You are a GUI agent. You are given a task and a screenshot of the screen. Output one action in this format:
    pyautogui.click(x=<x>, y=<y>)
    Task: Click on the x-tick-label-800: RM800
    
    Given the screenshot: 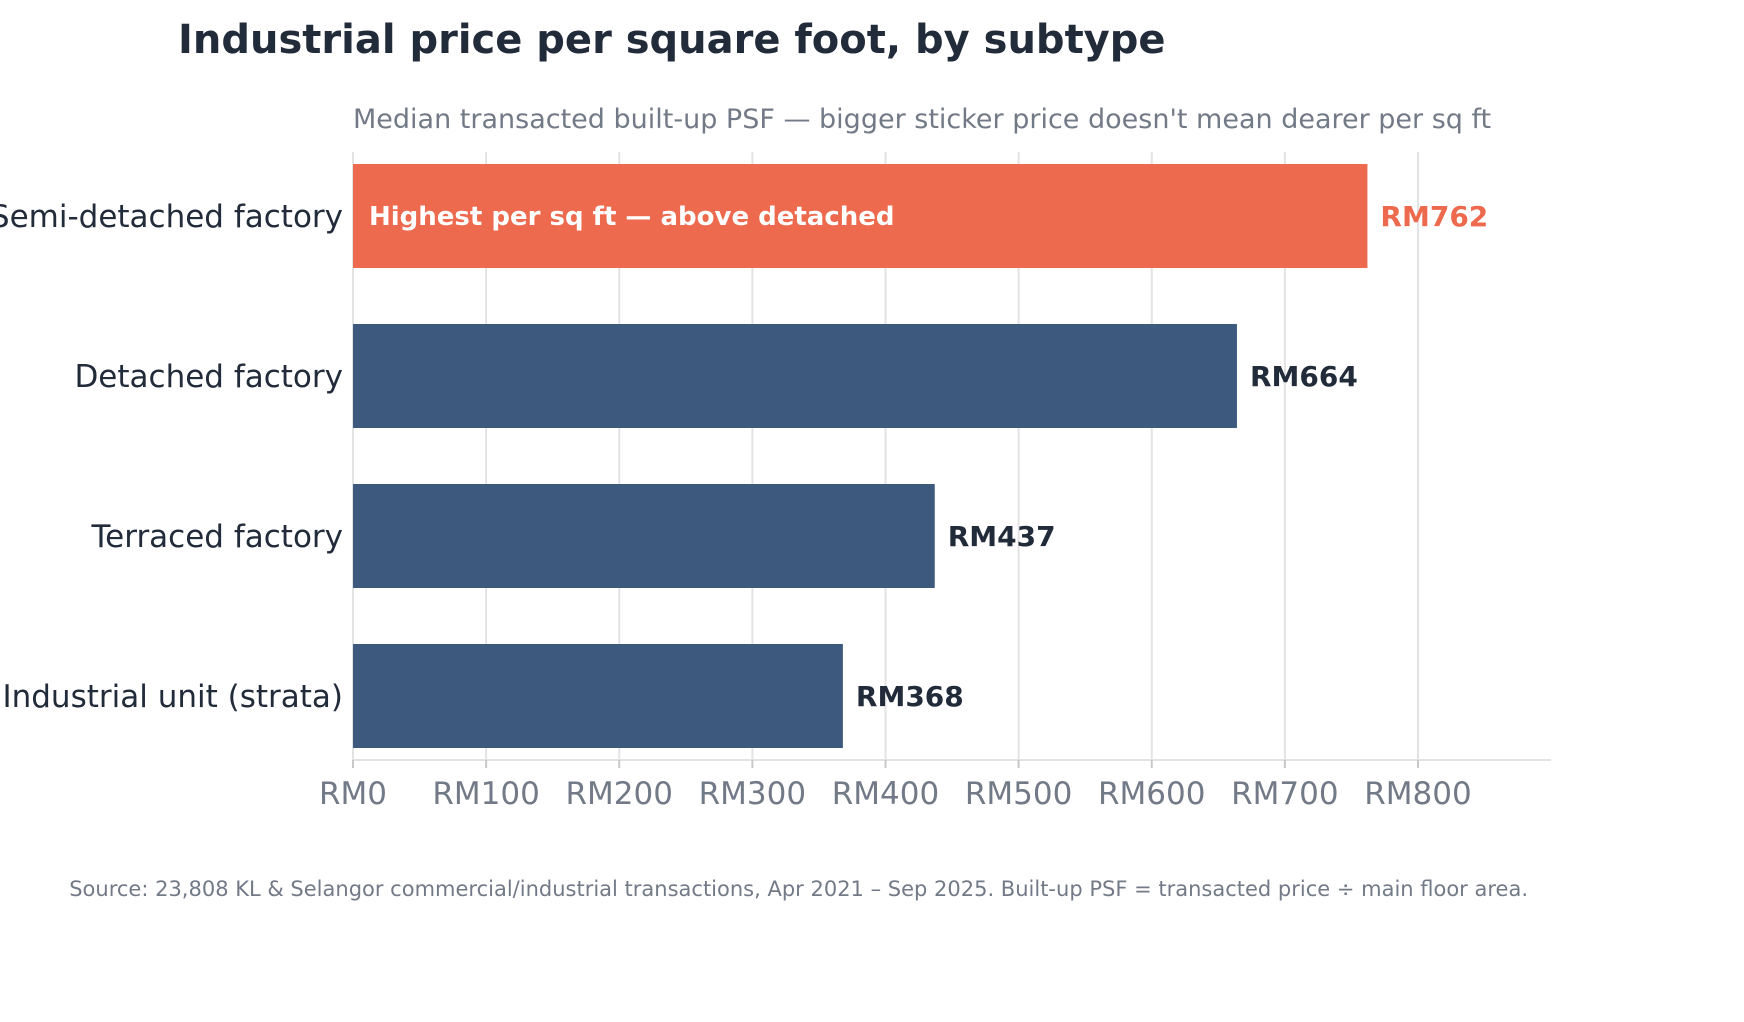 What is the action you would take?
    pyautogui.click(x=1417, y=794)
    